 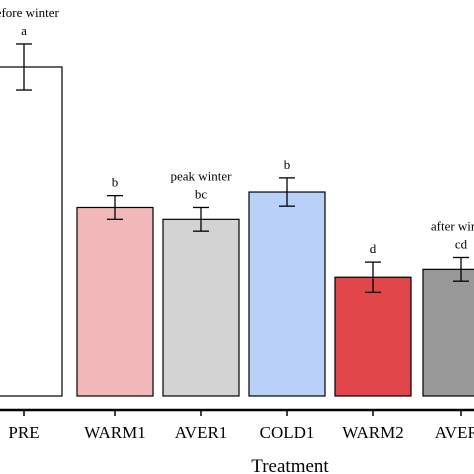 I want to click on error-bar-warm2, so click(x=373, y=277).